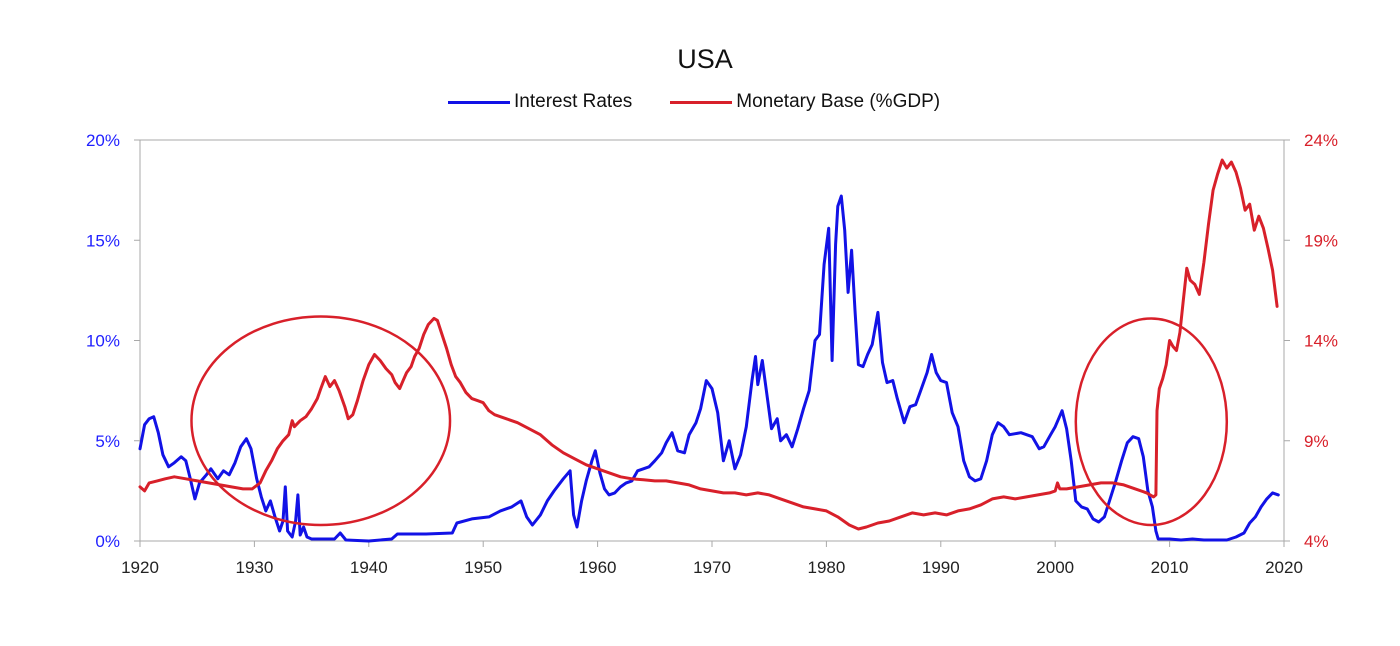  Describe the element at coordinates (483, 567) in the screenshot. I see `x-tick-label: 1950` at that location.